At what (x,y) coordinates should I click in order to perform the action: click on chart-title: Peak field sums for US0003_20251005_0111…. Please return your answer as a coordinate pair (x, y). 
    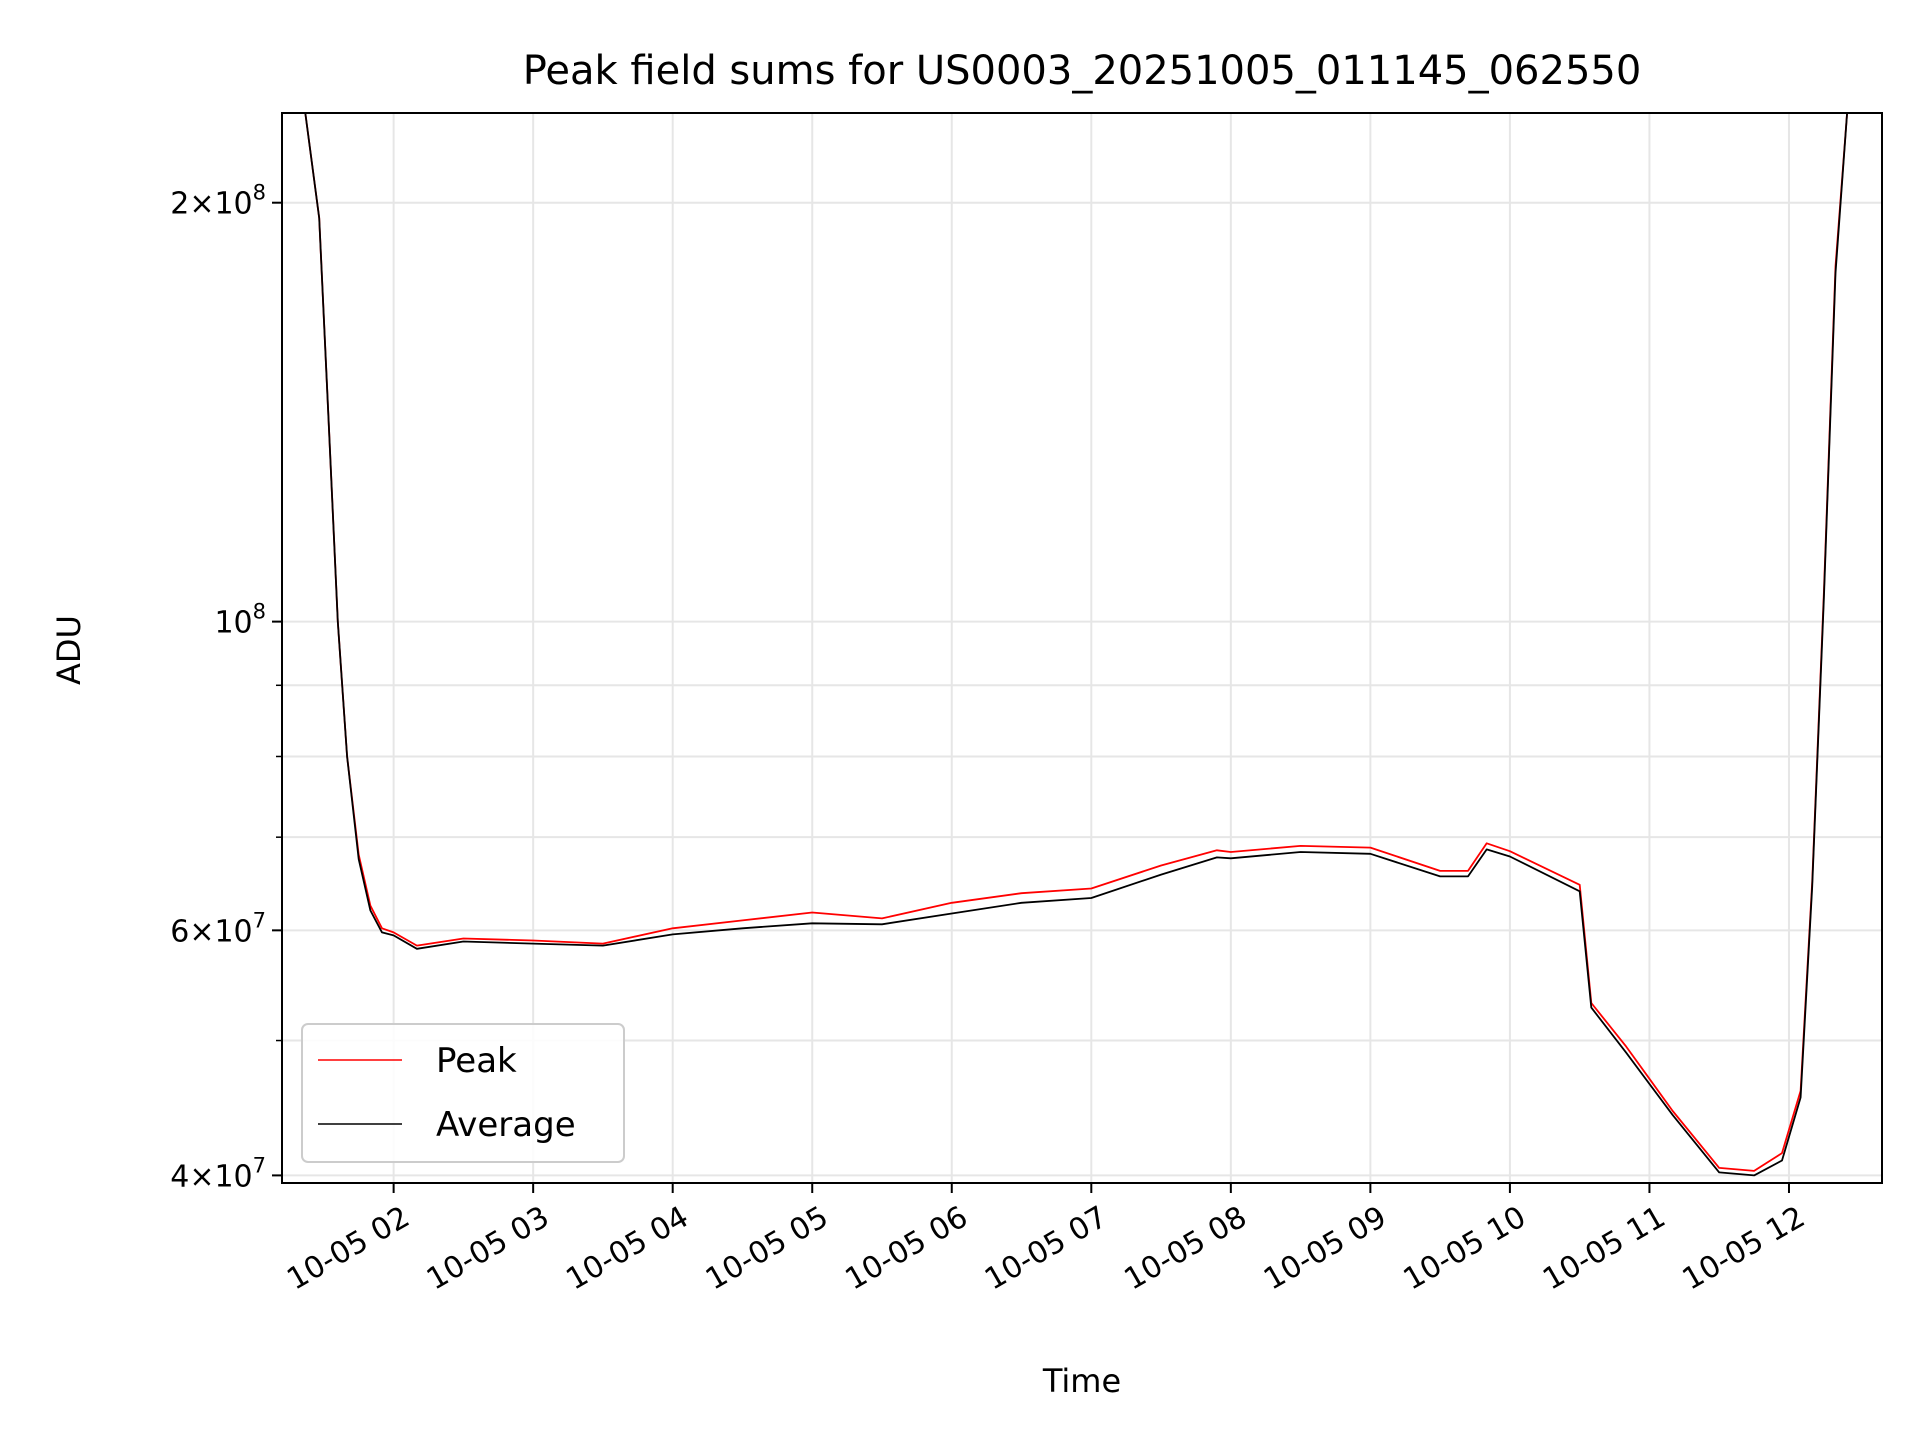
    Looking at the image, I should click on (1082, 71).